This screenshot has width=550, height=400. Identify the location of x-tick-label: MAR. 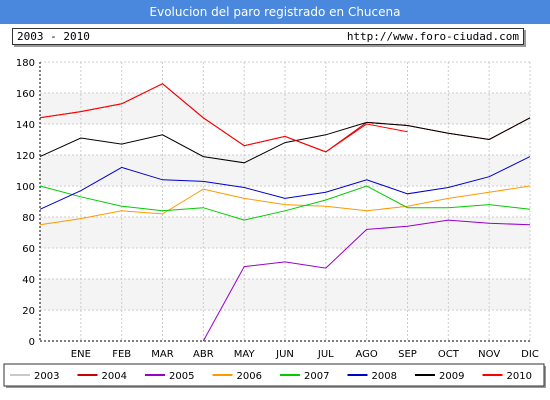
(162, 354).